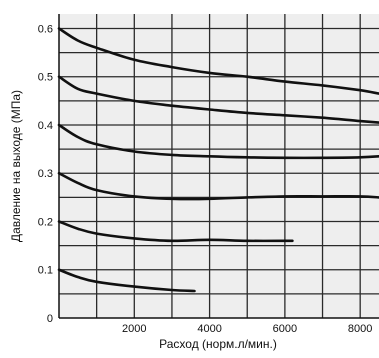 The image size is (379, 358). What do you see at coordinates (45, 29) in the screenshot?
I see `y-tick-label: 0.6` at bounding box center [45, 29].